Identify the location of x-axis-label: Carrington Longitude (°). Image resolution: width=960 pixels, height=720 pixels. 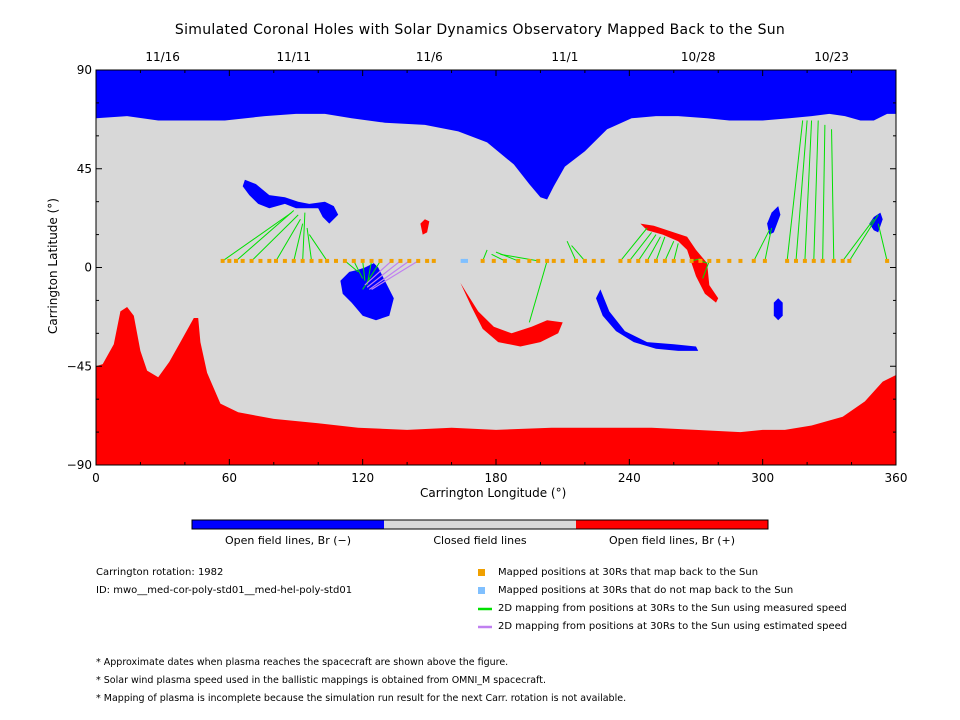
(493, 493).